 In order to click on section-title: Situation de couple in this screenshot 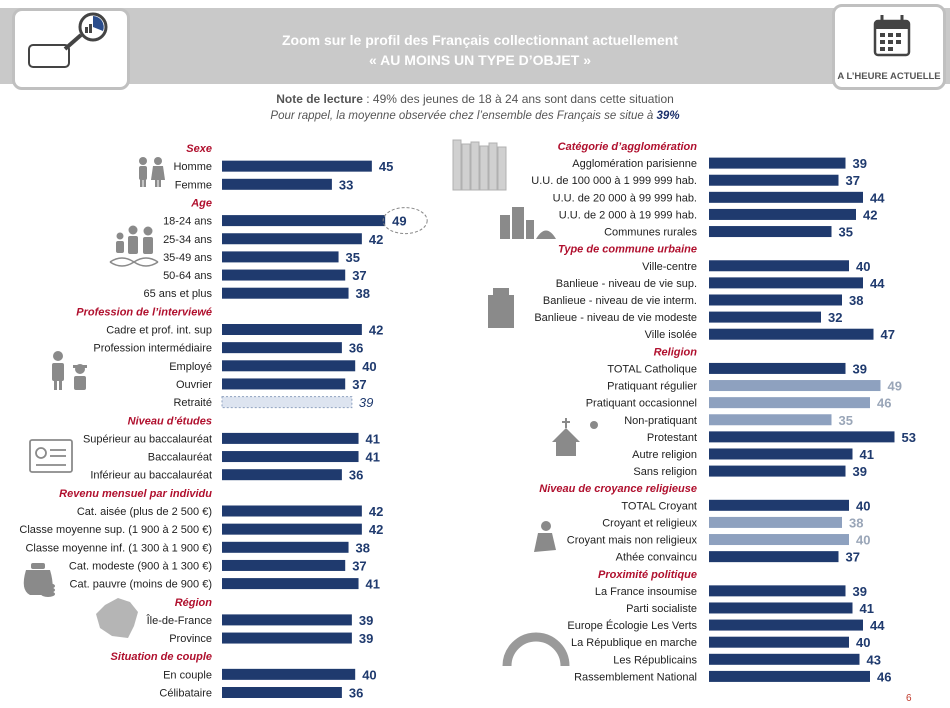, I will do `click(161, 657)`.